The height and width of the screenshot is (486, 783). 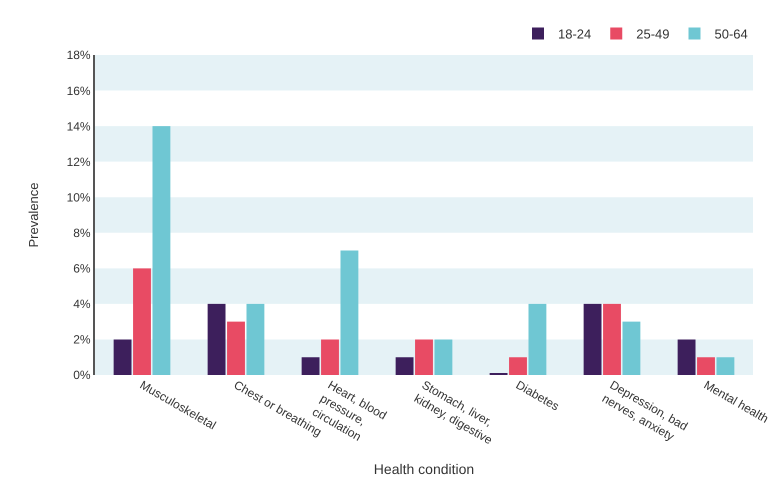 What do you see at coordinates (78, 161) in the screenshot?
I see `y-tick-label: 12%` at bounding box center [78, 161].